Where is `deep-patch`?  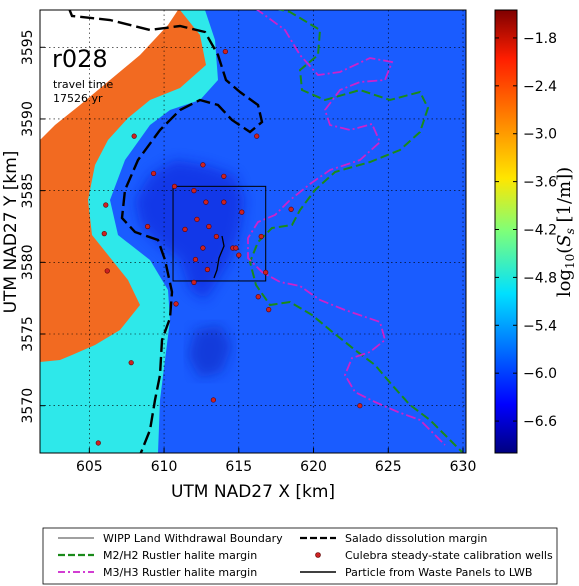
deep-patch is located at coordinates (210, 351).